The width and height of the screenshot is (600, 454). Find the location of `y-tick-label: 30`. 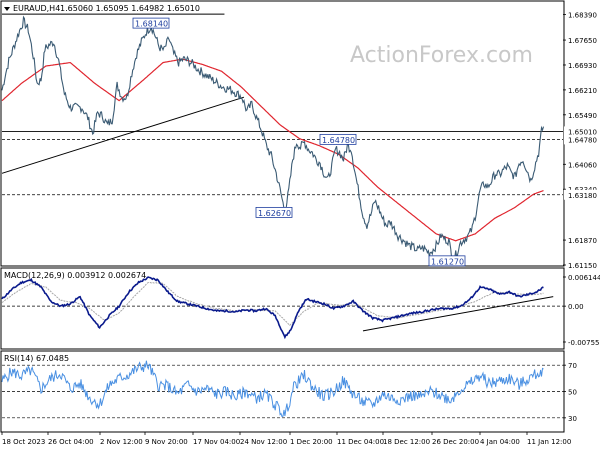

y-tick-label: 30 is located at coordinates (572, 419).